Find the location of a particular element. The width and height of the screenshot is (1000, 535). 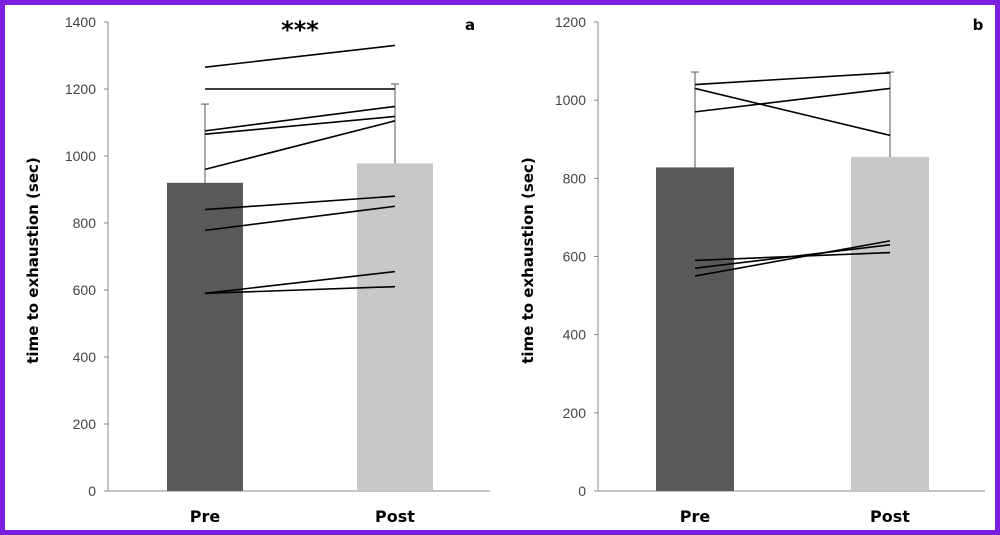

panel-a-ytick-label: 400 is located at coordinates (85, 357).